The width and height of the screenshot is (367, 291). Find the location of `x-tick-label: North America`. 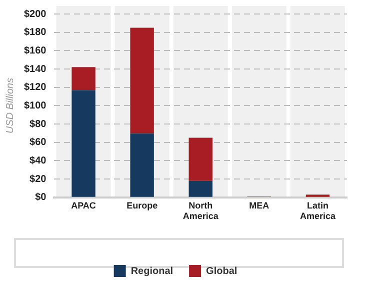

x-tick-label: North America is located at coordinates (201, 211).